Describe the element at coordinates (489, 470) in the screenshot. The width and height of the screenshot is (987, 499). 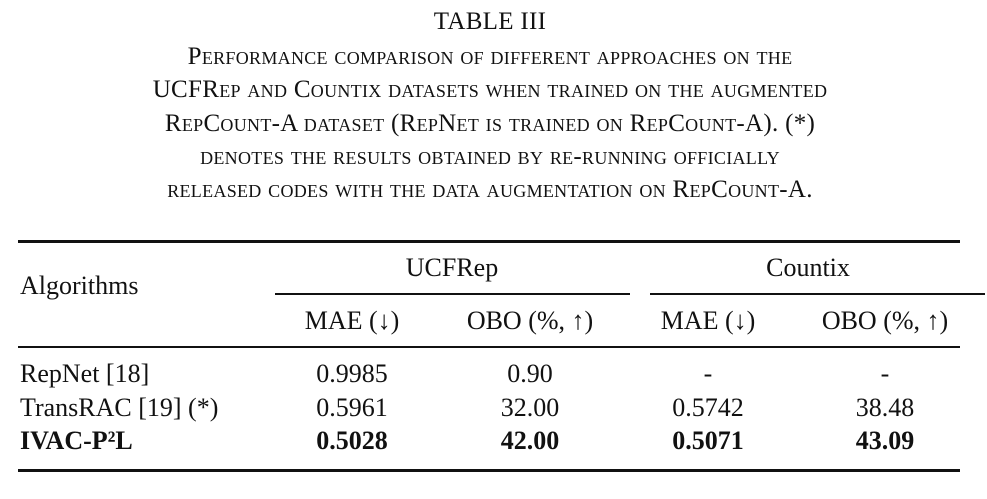
I see `bottom-rule` at that location.